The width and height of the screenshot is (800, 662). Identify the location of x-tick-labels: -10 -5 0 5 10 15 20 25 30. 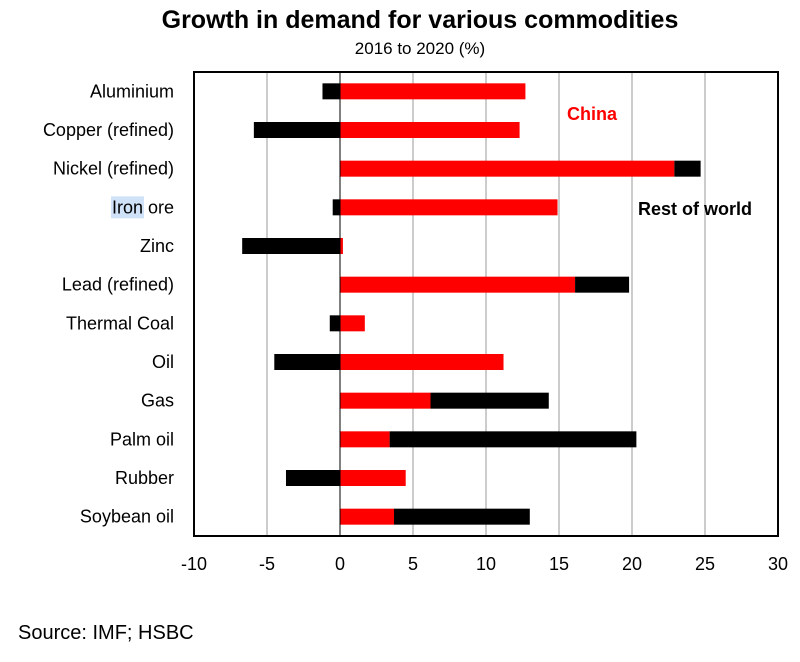
(484, 564).